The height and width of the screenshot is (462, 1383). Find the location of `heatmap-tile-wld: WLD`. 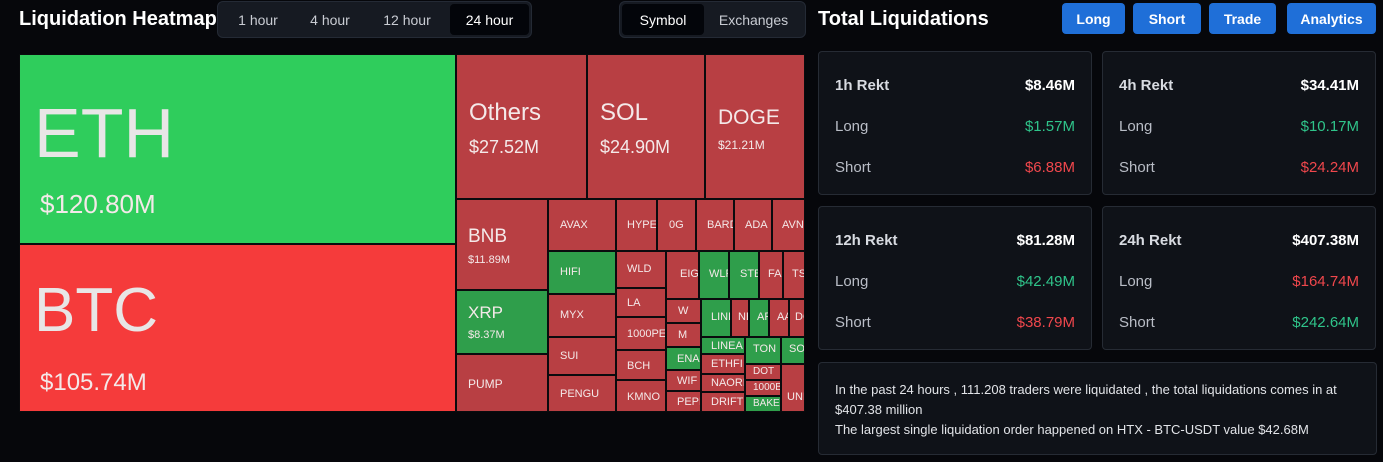

heatmap-tile-wld: WLD is located at coordinates (641, 269).